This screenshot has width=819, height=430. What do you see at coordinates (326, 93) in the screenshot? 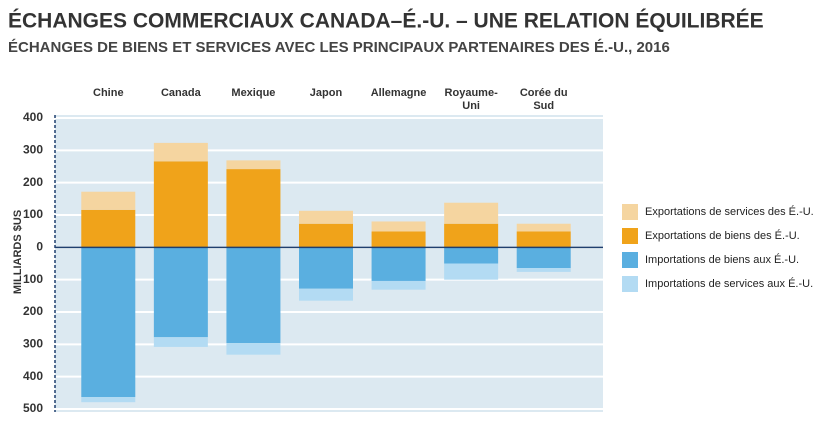
I see `x-tick-label: Japon` at bounding box center [326, 93].